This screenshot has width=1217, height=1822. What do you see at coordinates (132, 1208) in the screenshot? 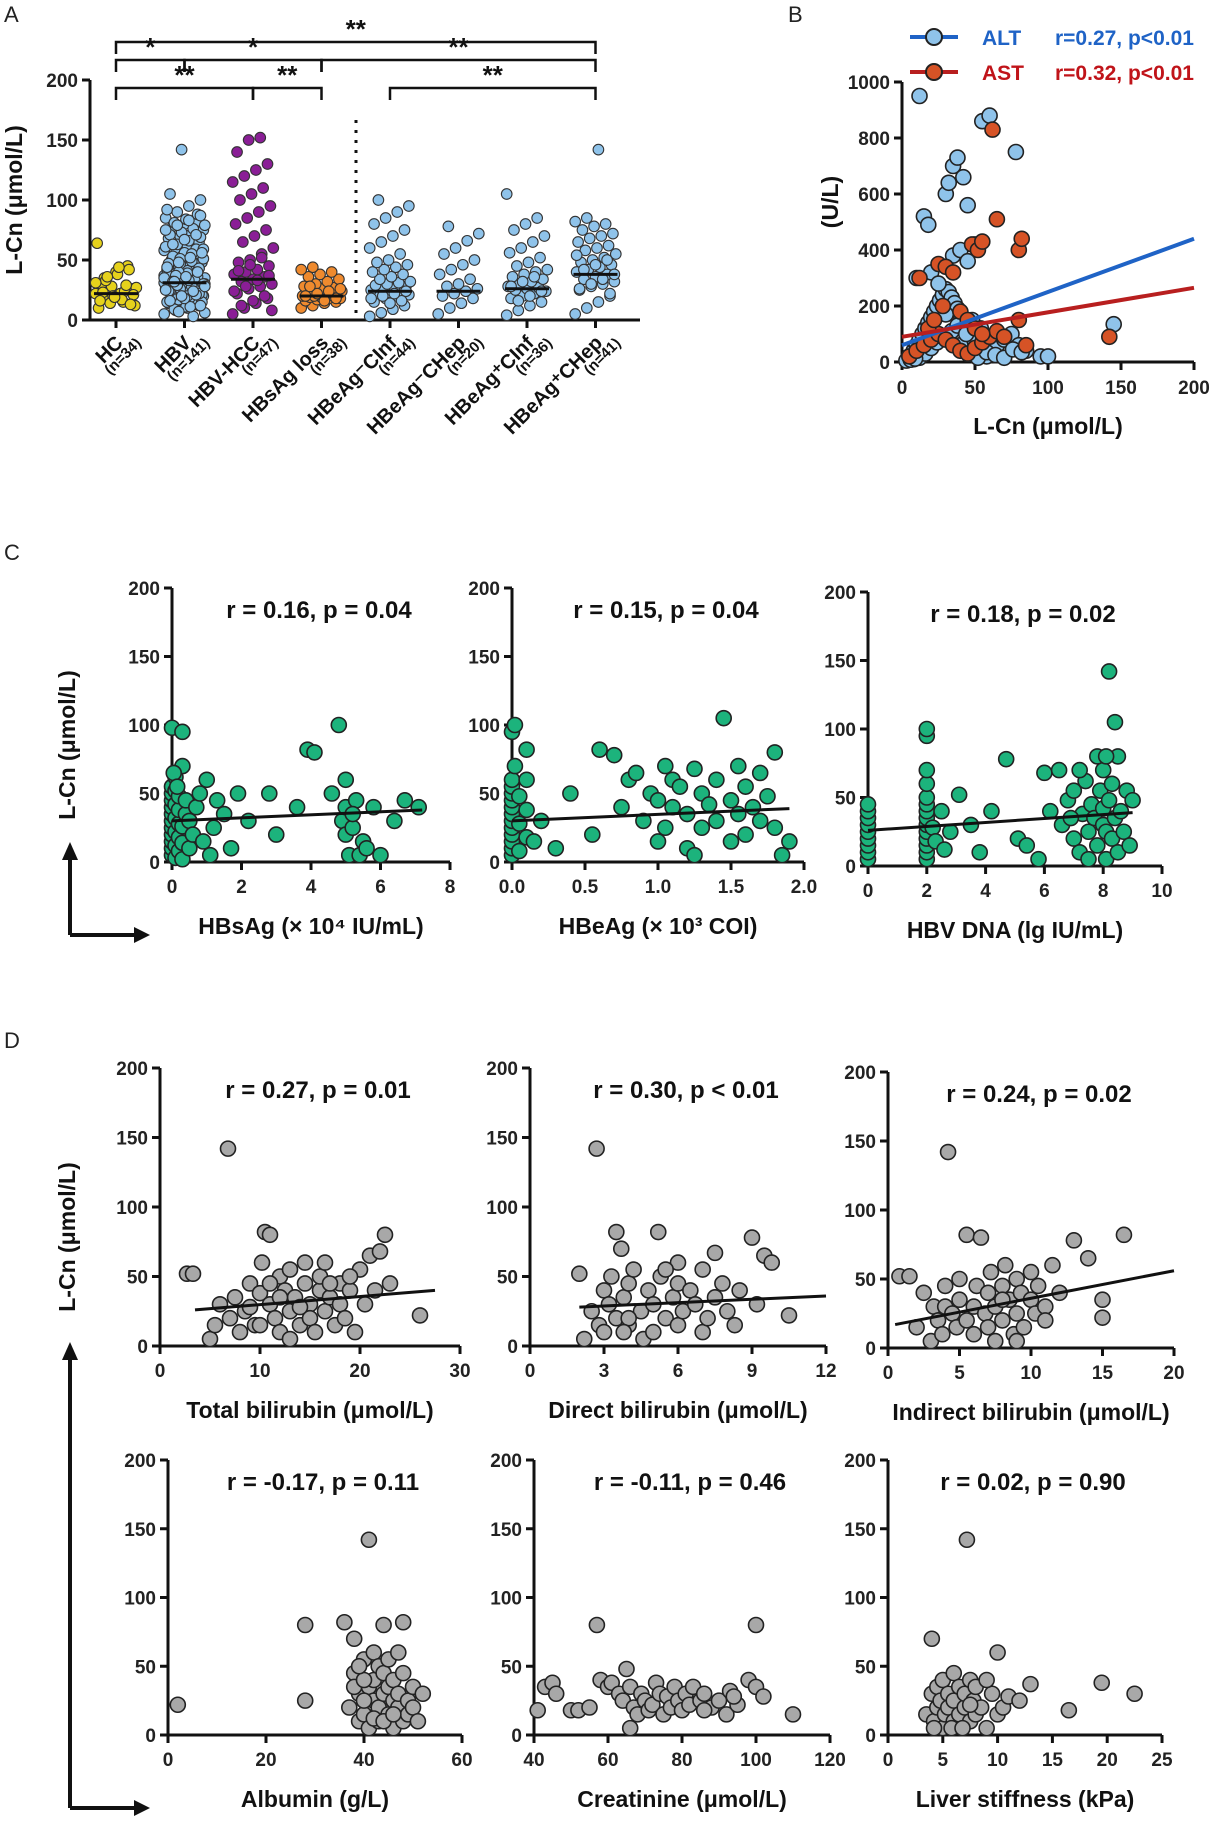
I see `d1-y-tick-label: 100` at bounding box center [132, 1208].